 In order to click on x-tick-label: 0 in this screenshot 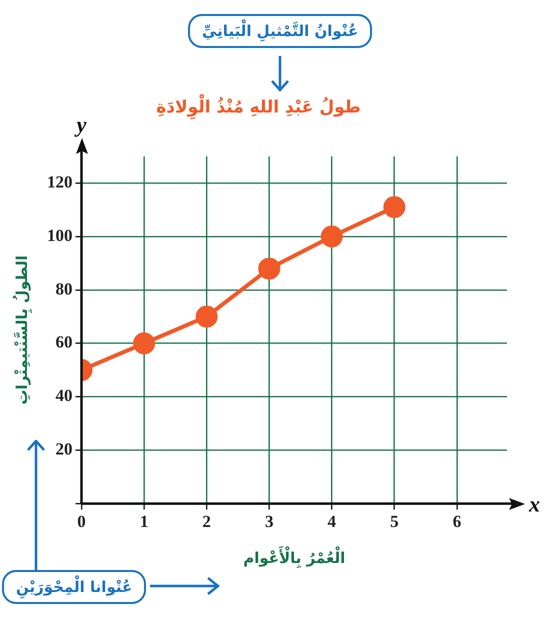, I will do `click(81, 522)`.